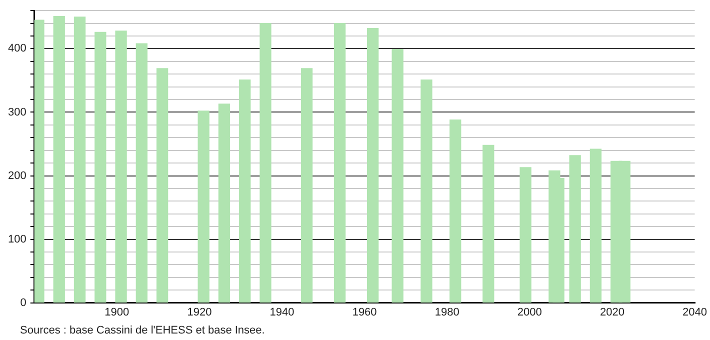  Describe the element at coordinates (695, 312) in the screenshot. I see `x-tick-label: 2040` at that location.